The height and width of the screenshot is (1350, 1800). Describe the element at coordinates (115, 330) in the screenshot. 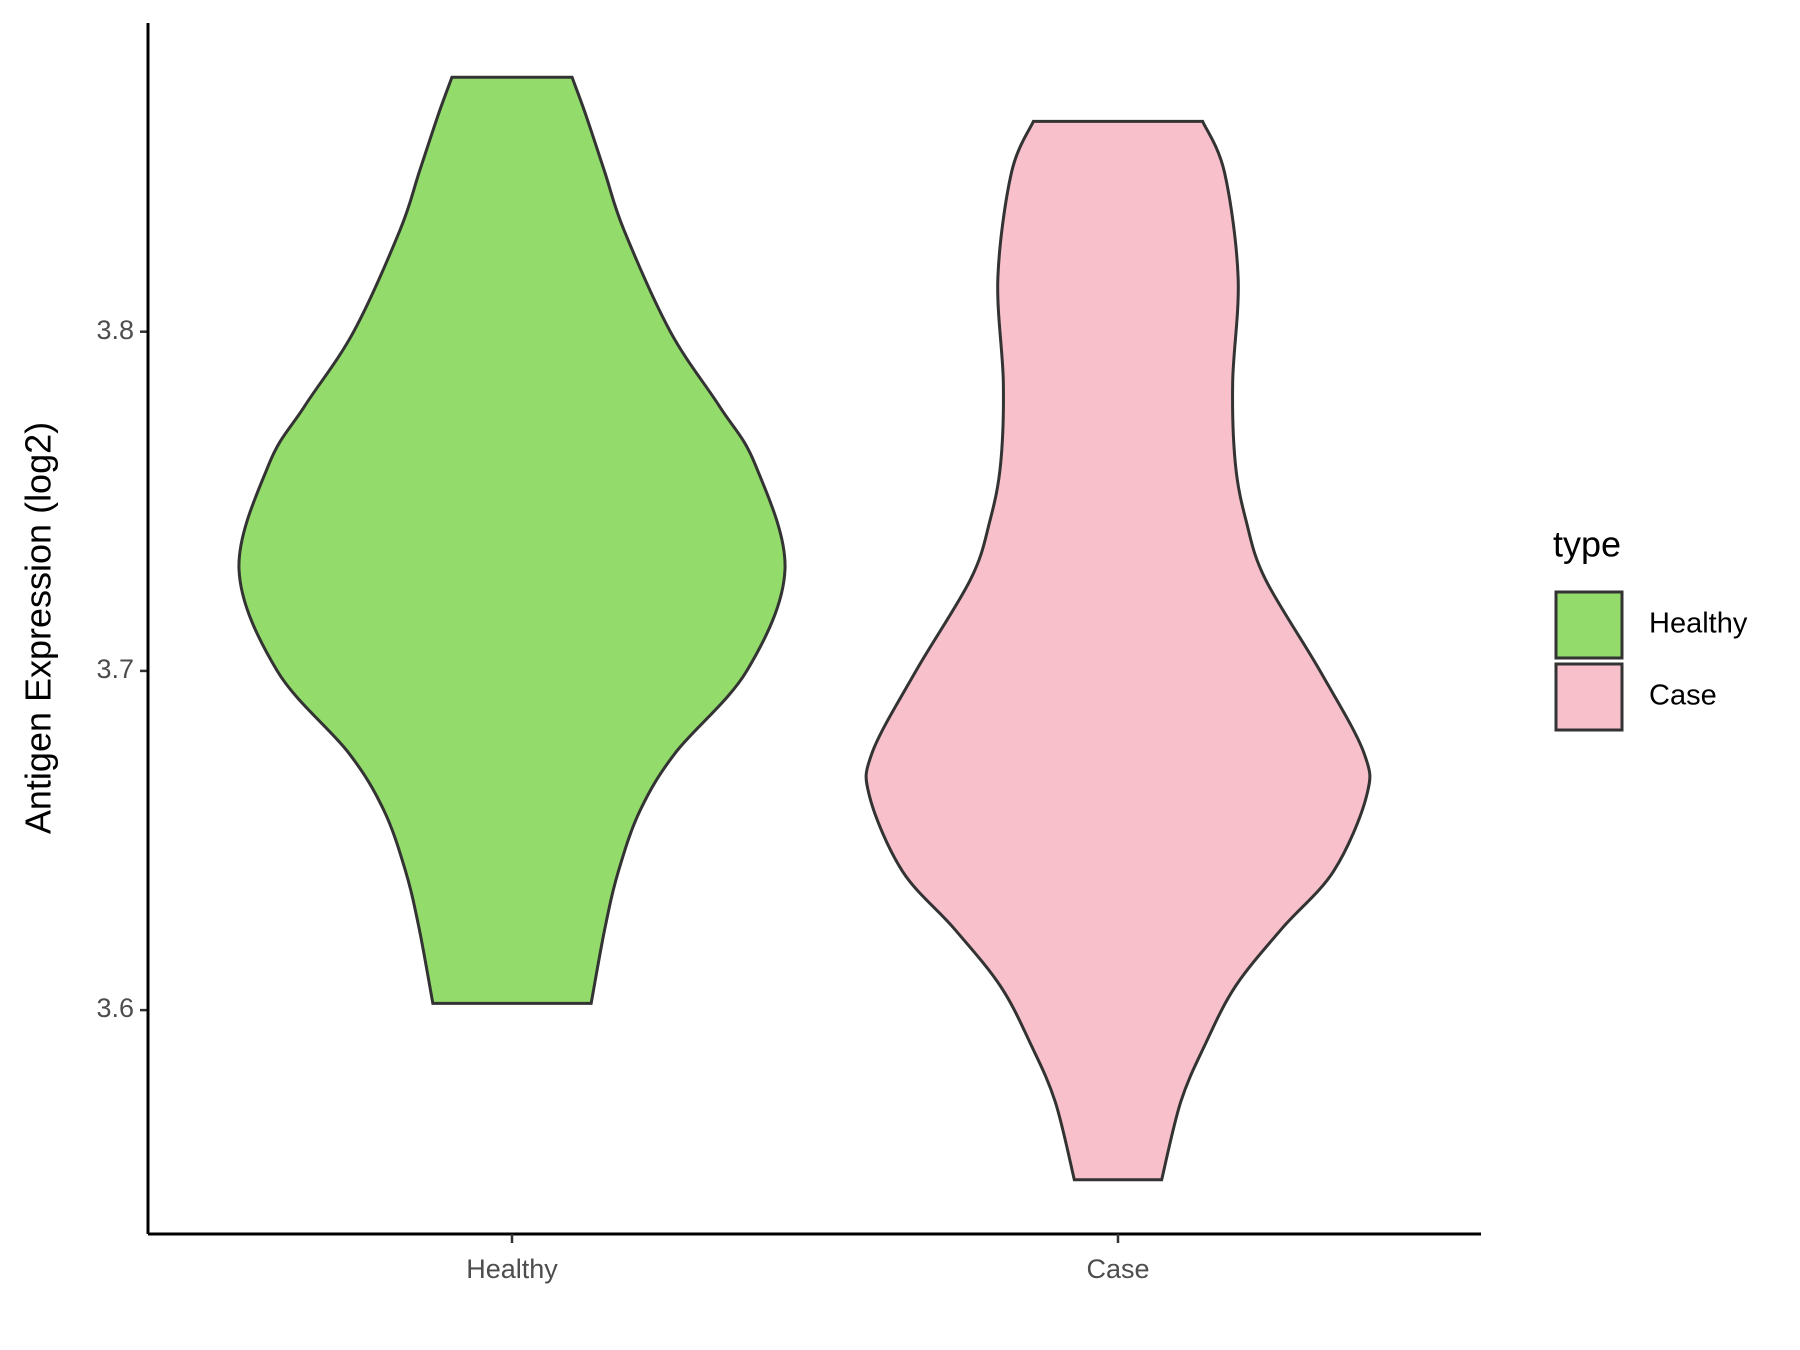

I see `y-tick-label: 3.8` at that location.